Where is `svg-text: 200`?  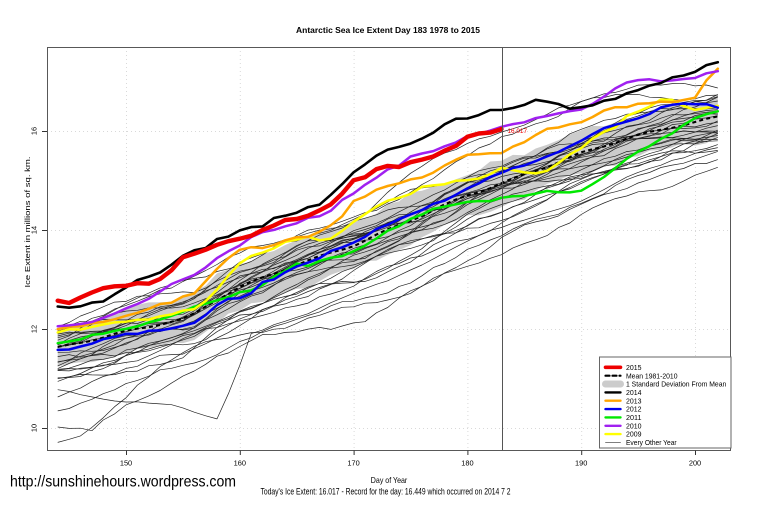 svg-text: 200 is located at coordinates (695, 463).